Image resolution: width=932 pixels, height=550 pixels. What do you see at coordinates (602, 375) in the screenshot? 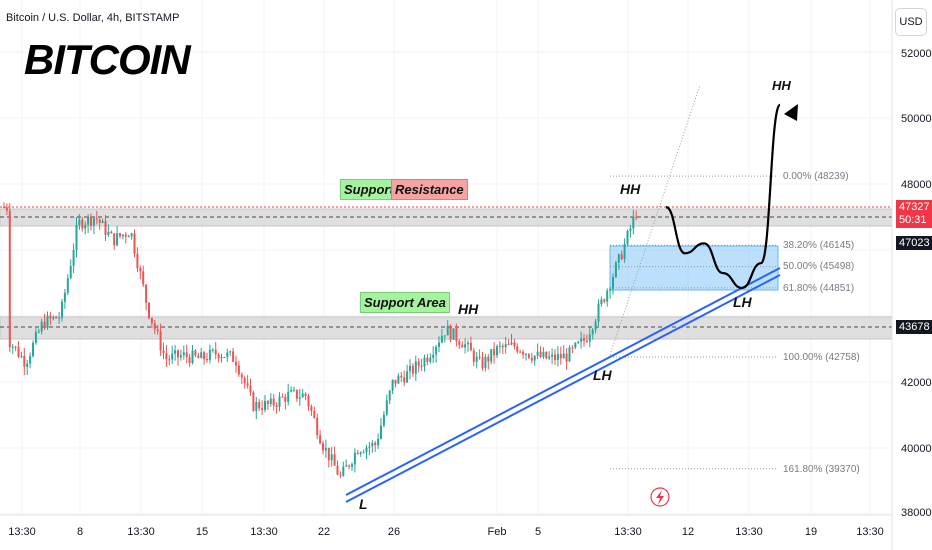
I see `lh-label: LH` at bounding box center [602, 375].